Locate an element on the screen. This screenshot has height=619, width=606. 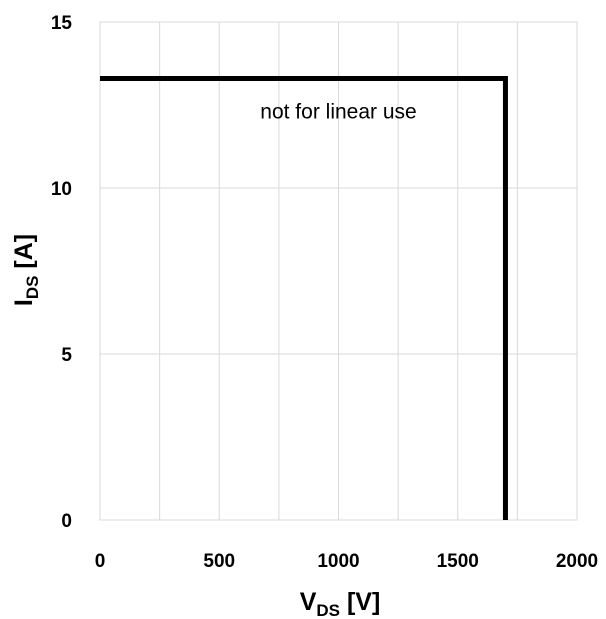
x-tick-label-0: 0 is located at coordinates (100, 561).